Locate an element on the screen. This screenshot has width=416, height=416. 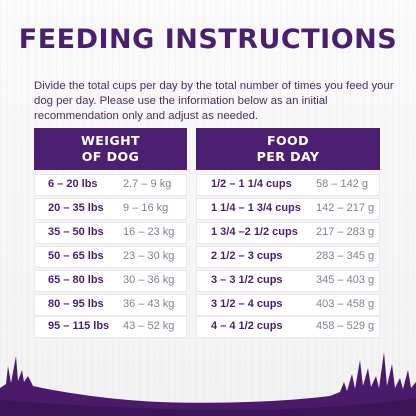
food-row: 2 1/2 – 3 cups 283 – 345 g is located at coordinates (288, 257).